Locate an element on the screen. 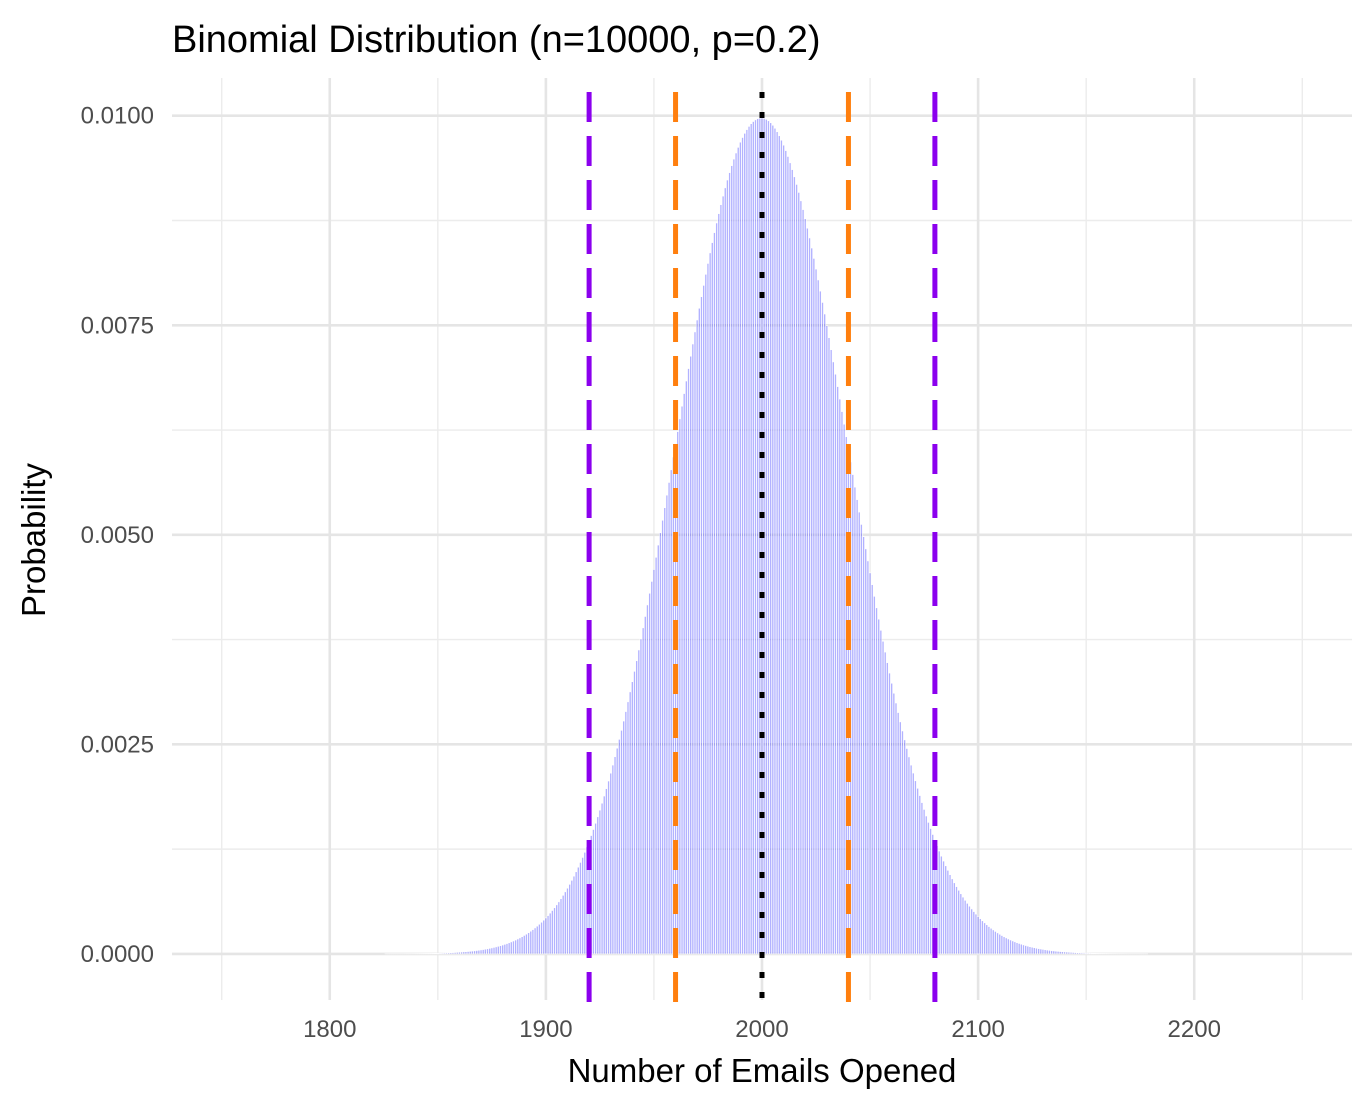  x-tick-label: 2000 is located at coordinates (761, 1029).